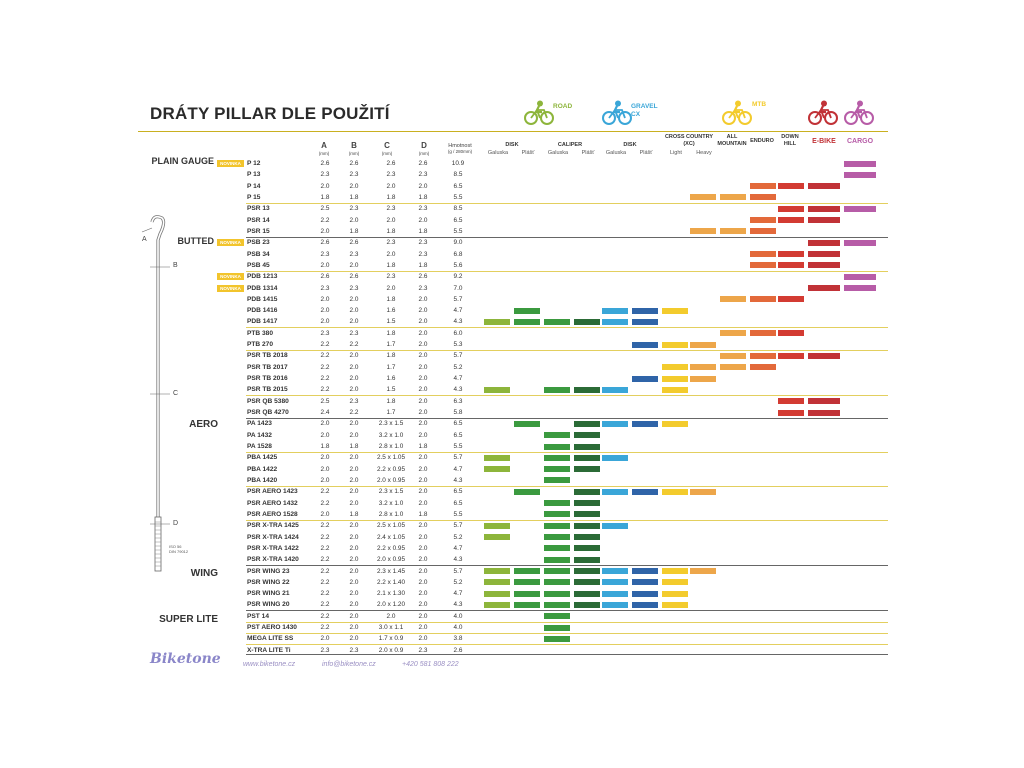  What do you see at coordinates (391, 265) in the screenshot?
I see `value-c: 1.8` at bounding box center [391, 265].